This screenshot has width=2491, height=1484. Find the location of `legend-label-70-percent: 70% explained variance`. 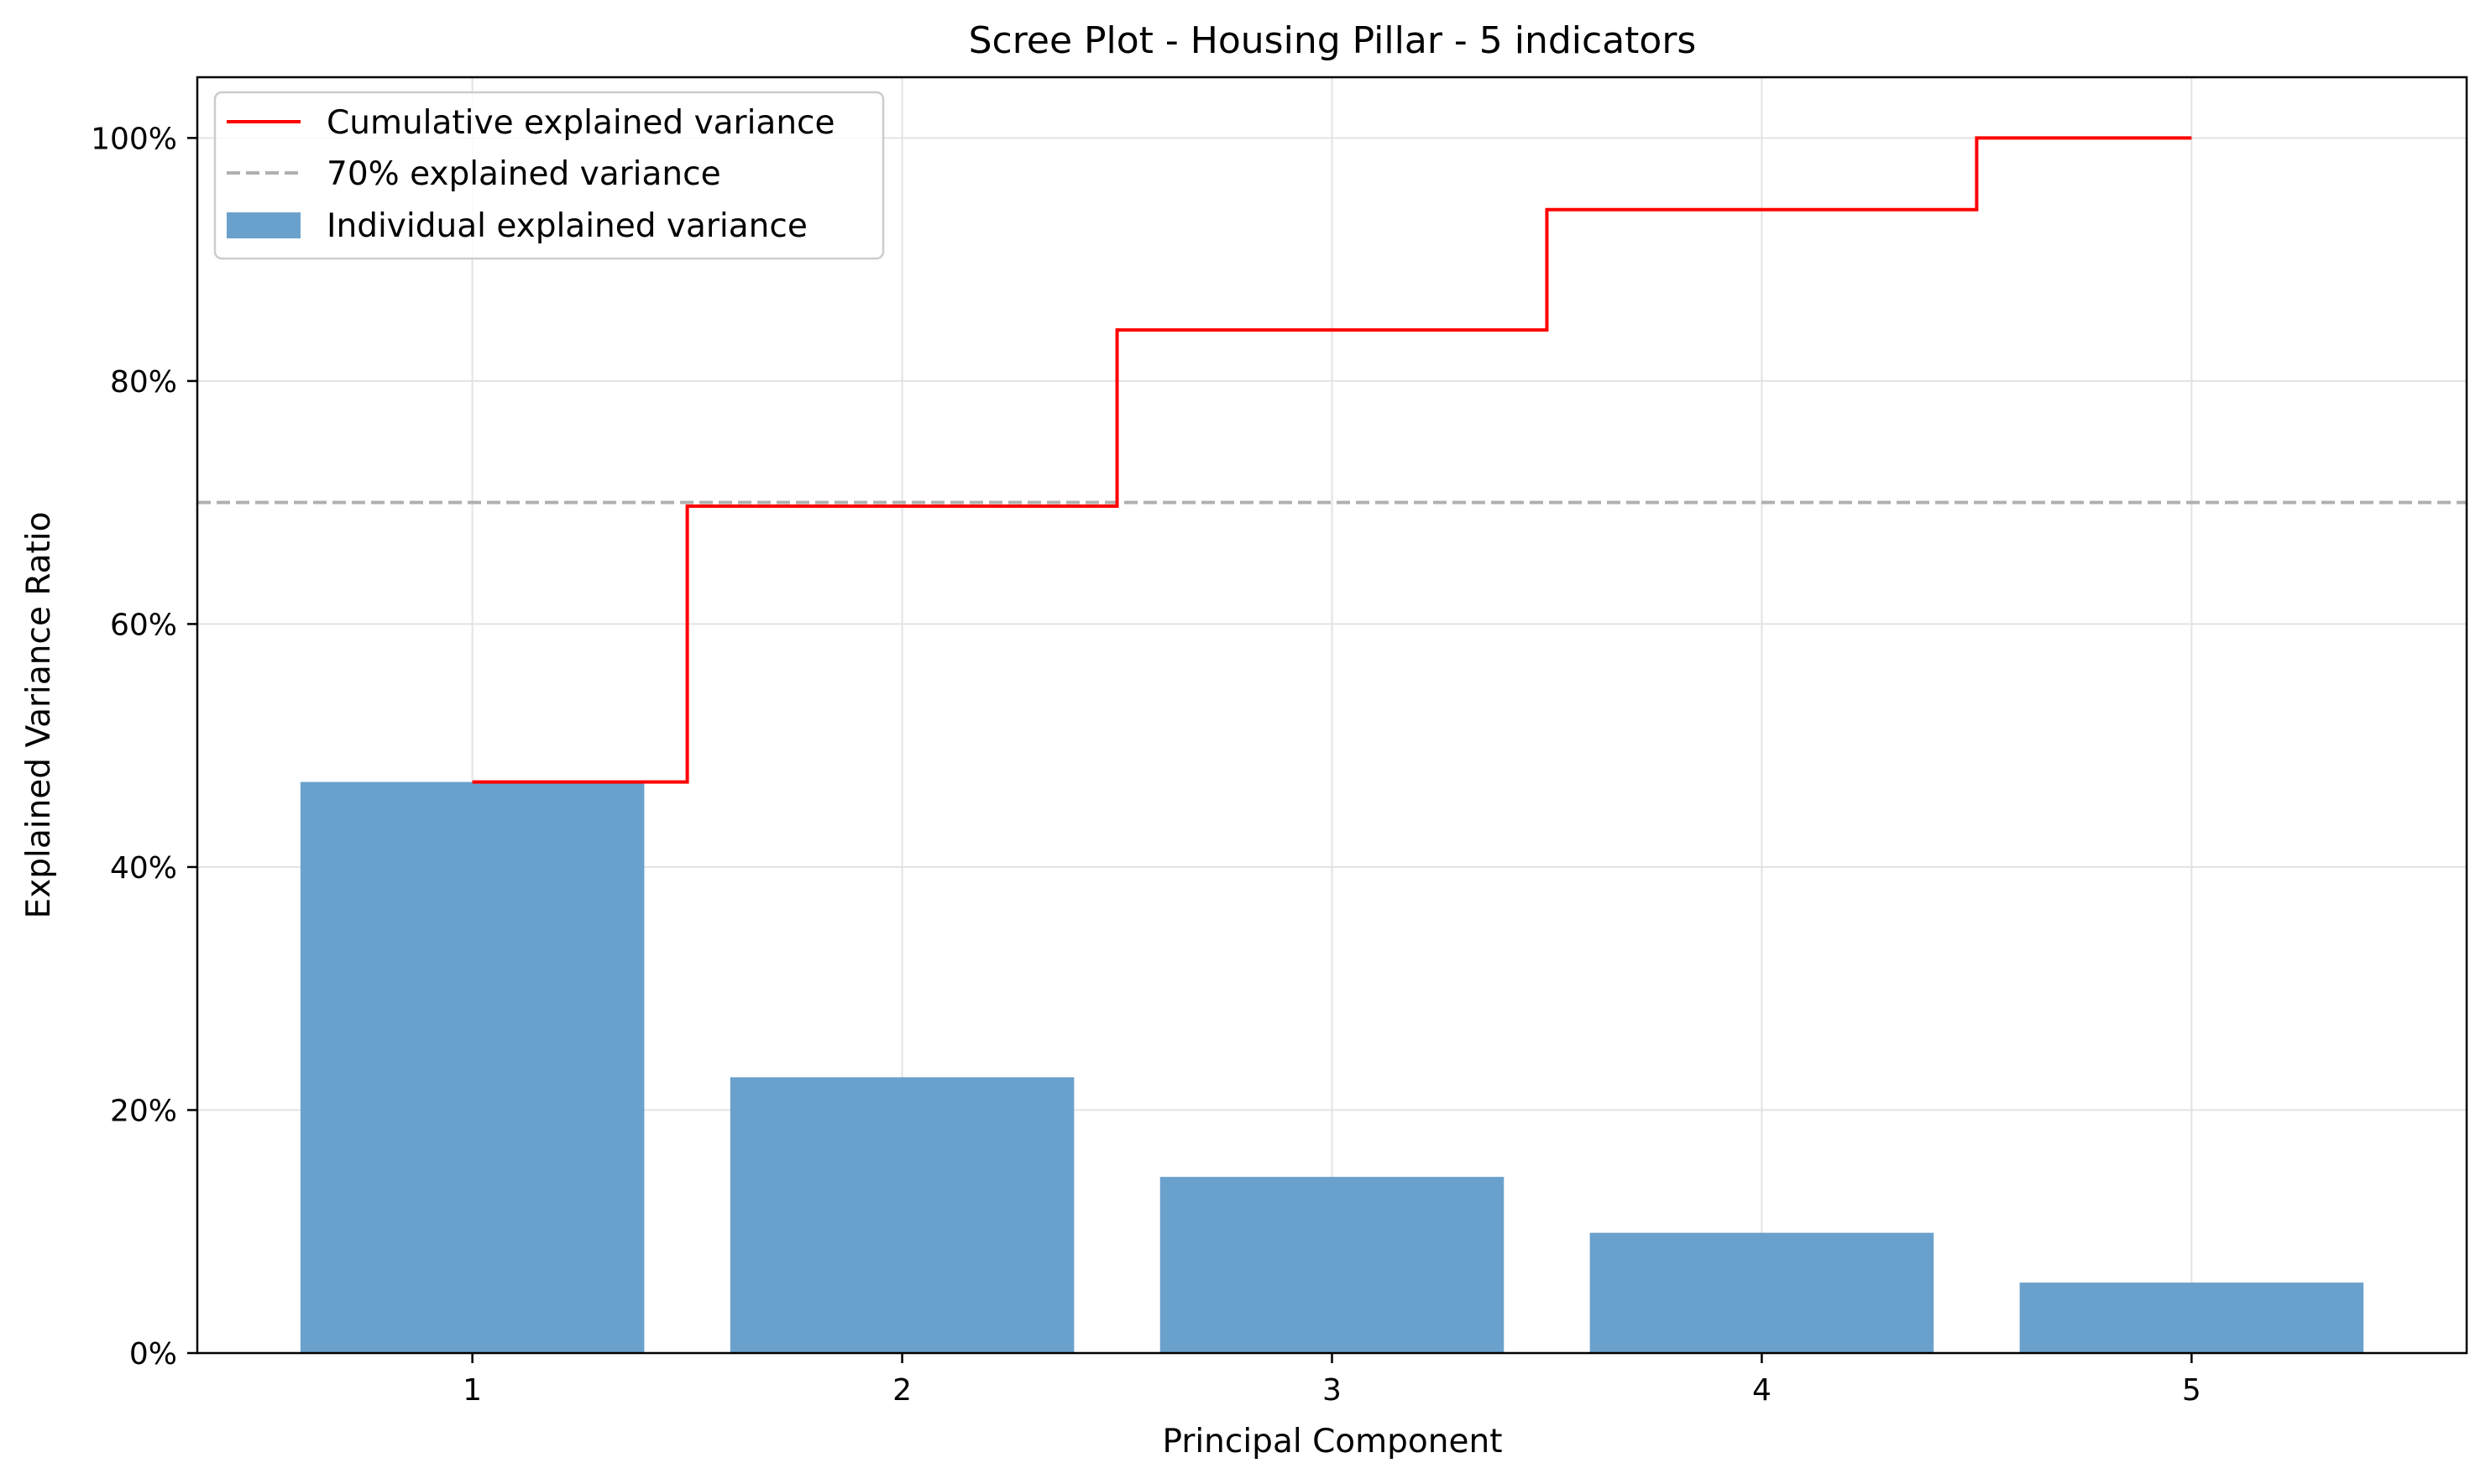

legend-label-70-percent: 70% explained variance is located at coordinates (524, 174).